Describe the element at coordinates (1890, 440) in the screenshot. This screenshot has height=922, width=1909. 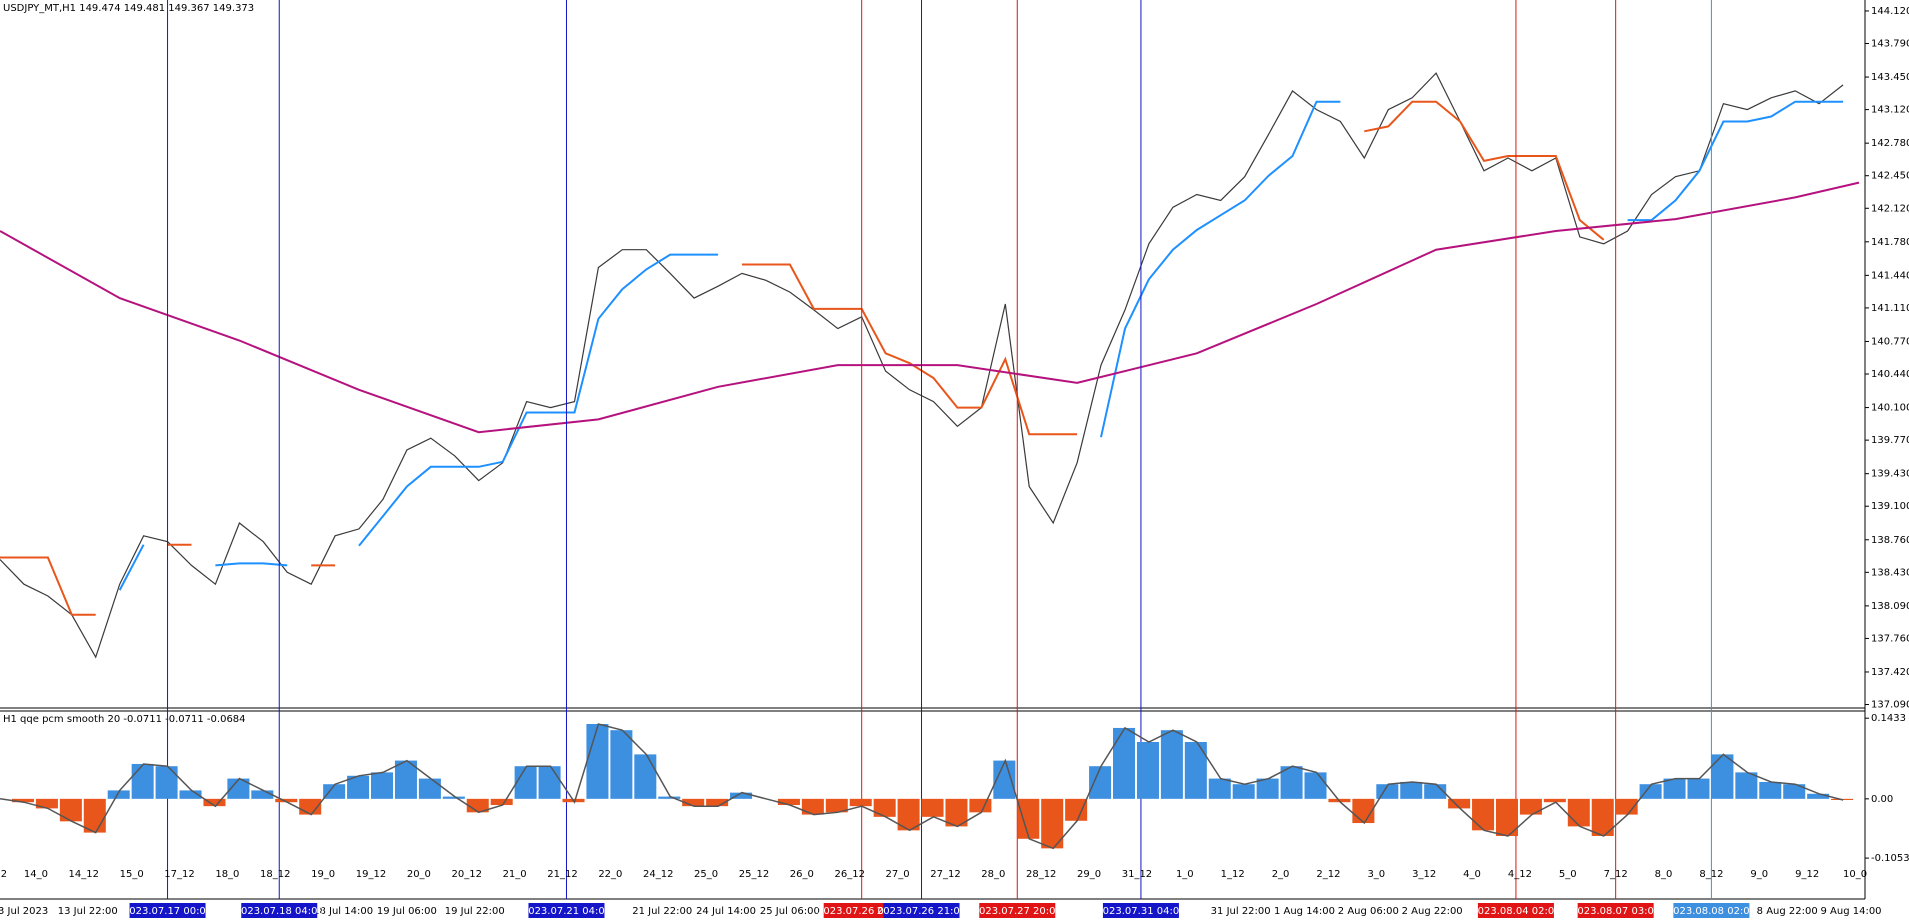
I see `y-tick-label: 139.770` at that location.